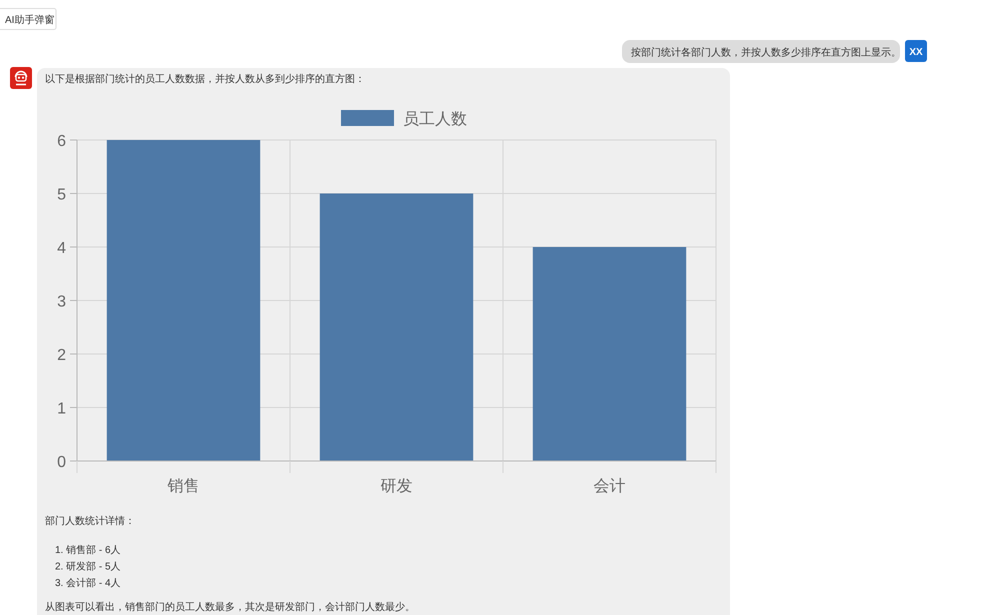  Describe the element at coordinates (61, 355) in the screenshot. I see `y-tick-label: 2` at that location.